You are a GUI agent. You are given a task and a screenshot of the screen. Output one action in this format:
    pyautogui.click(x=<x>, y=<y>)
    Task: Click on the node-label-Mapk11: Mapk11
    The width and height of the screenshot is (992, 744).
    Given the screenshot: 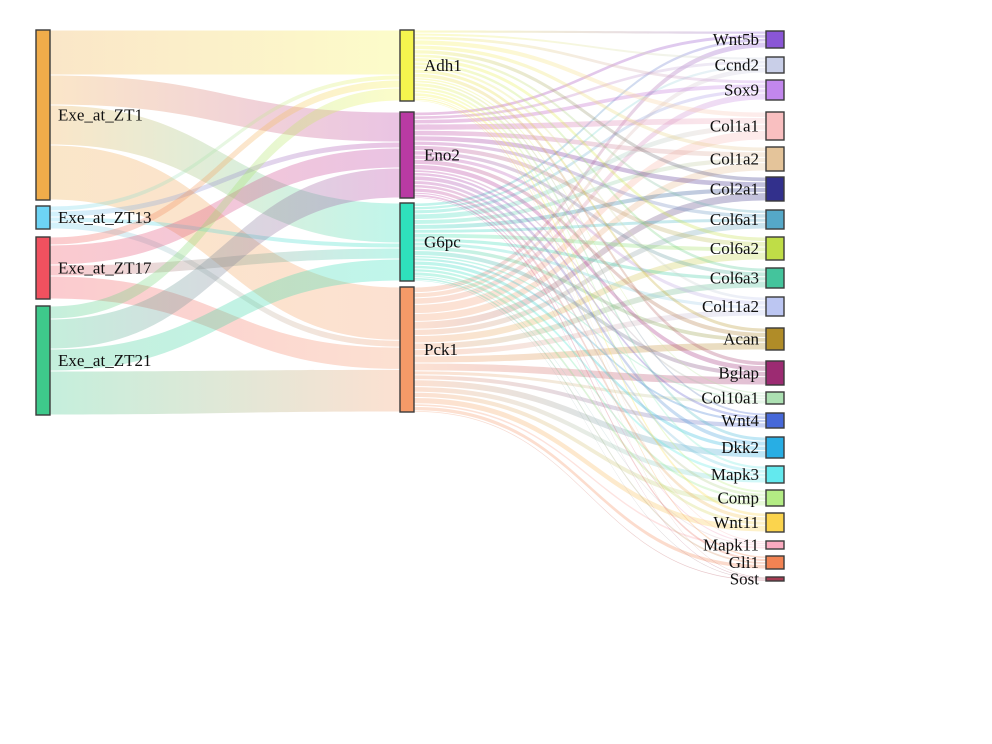 What is the action you would take?
    pyautogui.click(x=731, y=545)
    